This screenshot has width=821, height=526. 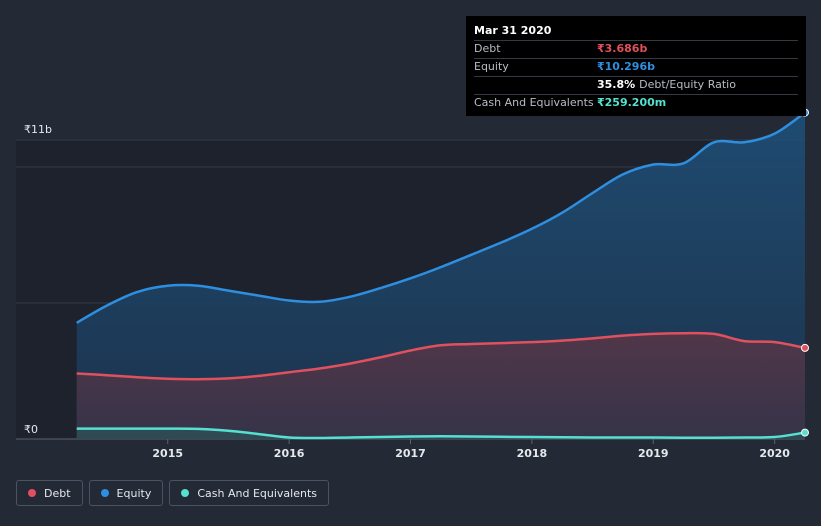 What do you see at coordinates (622, 48) in the screenshot?
I see `tooltip-value-debt: ₹3.686b` at bounding box center [622, 48].